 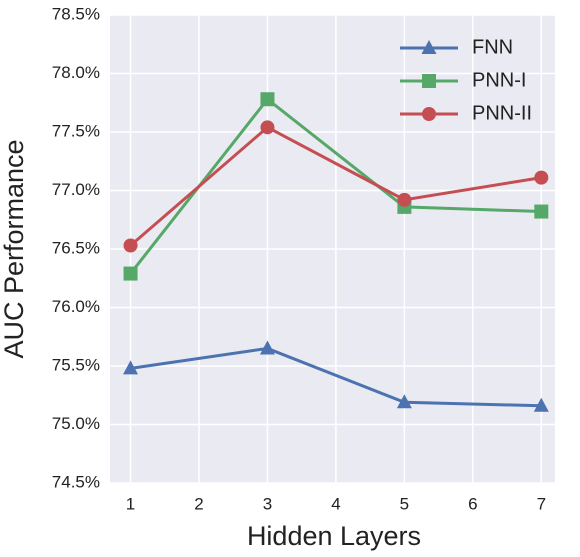 What do you see at coordinates (404, 503) in the screenshot?
I see `x-tick-label: 5` at bounding box center [404, 503].